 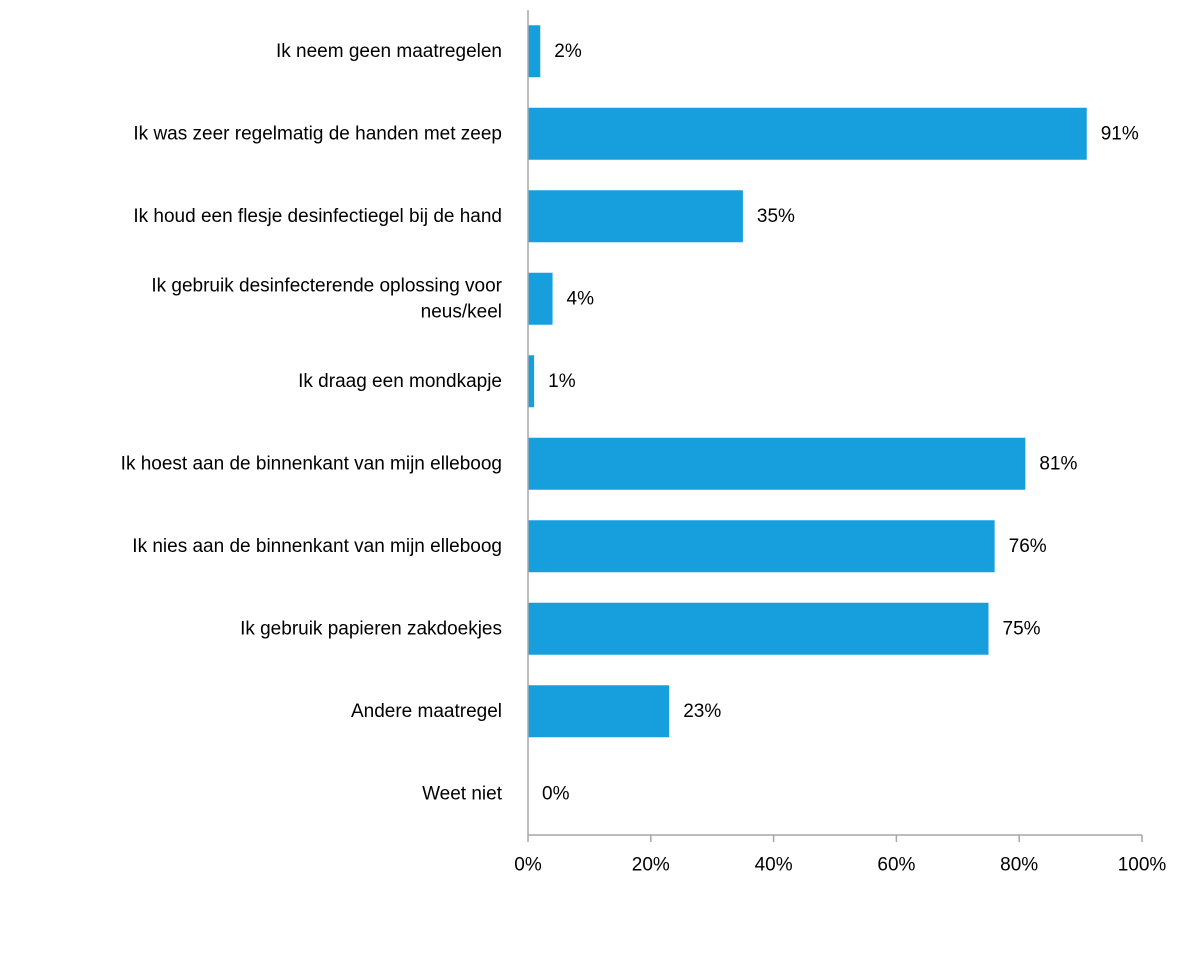 What do you see at coordinates (702, 711) in the screenshot?
I see `value-label: 23%` at bounding box center [702, 711].